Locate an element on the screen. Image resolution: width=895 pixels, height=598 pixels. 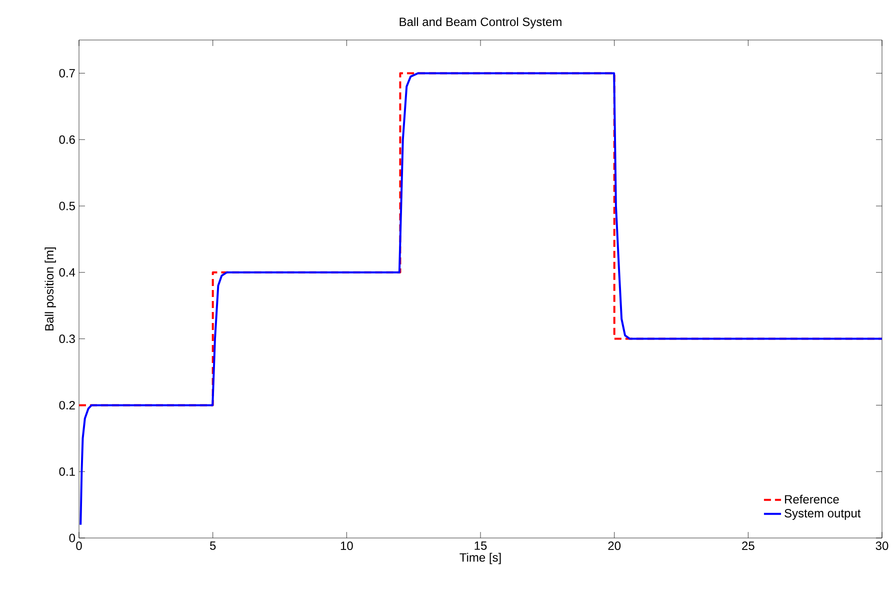
y-tick-label: 0.5 is located at coordinates (67, 206).